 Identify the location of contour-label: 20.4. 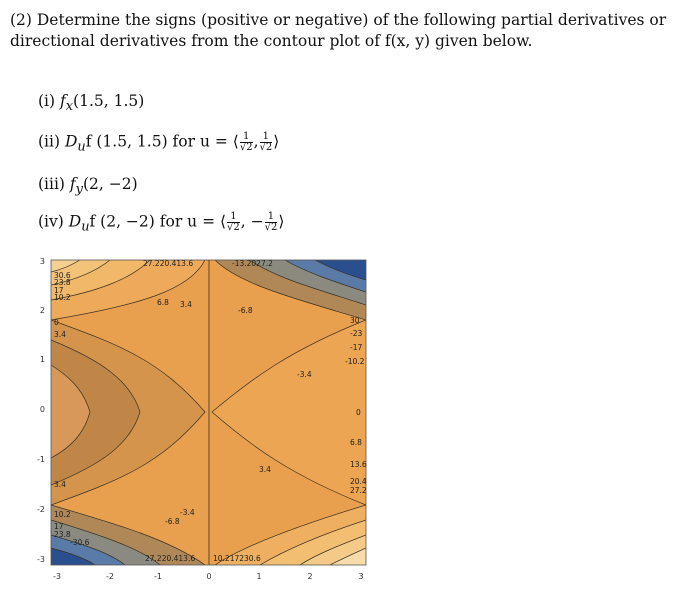
(358, 481).